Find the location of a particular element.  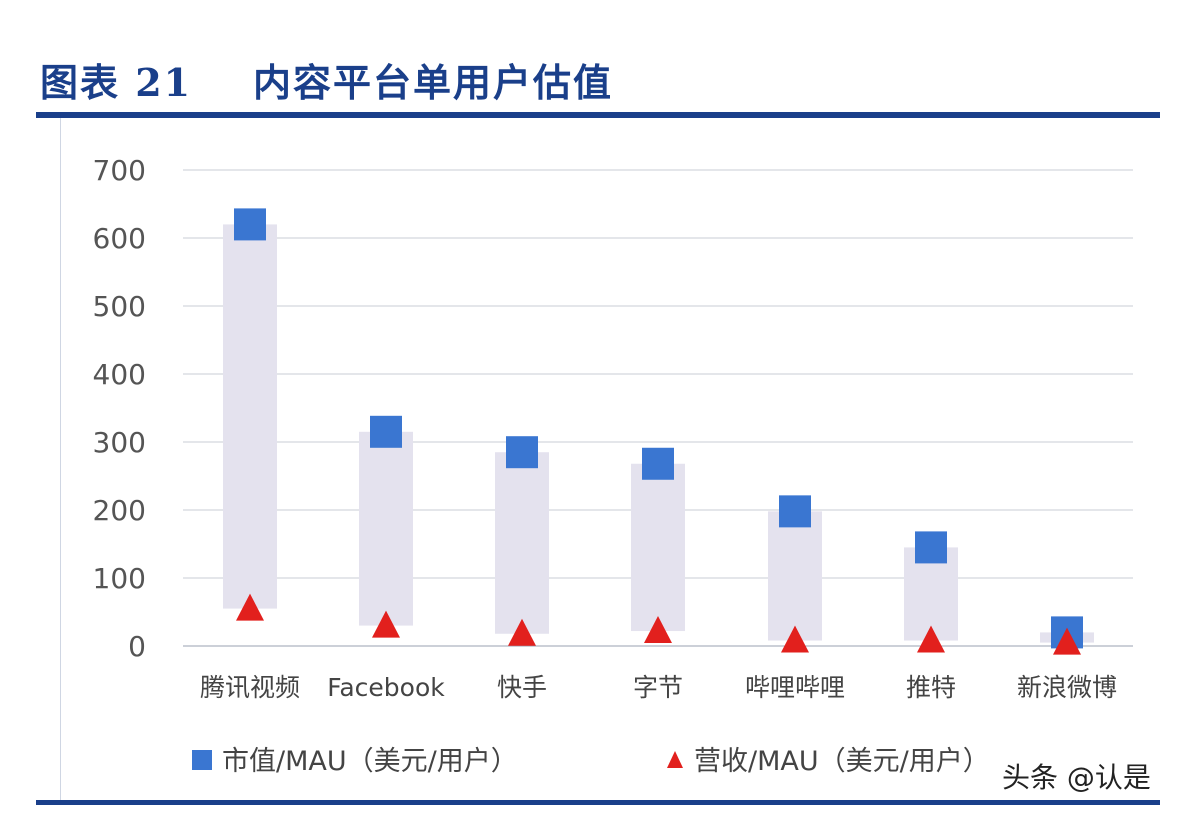

x-category-label: 字节 is located at coordinates (658, 687).